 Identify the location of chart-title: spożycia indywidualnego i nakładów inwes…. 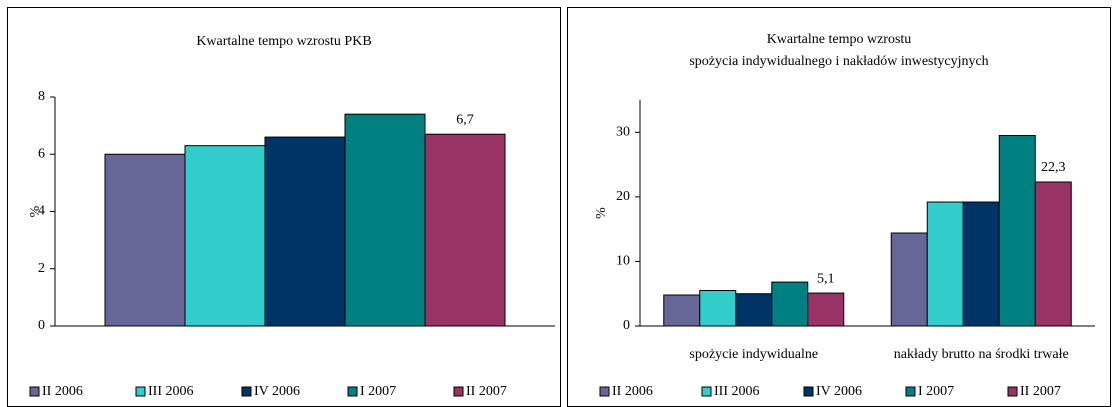
(838, 61).